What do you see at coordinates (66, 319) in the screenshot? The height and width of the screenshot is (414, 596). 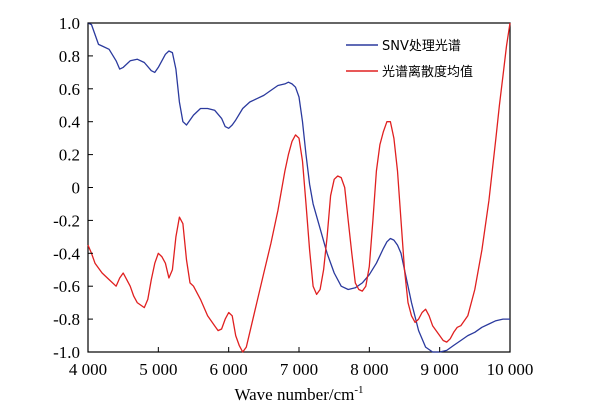 I see `y-tick-label: -0.8` at bounding box center [66, 319].